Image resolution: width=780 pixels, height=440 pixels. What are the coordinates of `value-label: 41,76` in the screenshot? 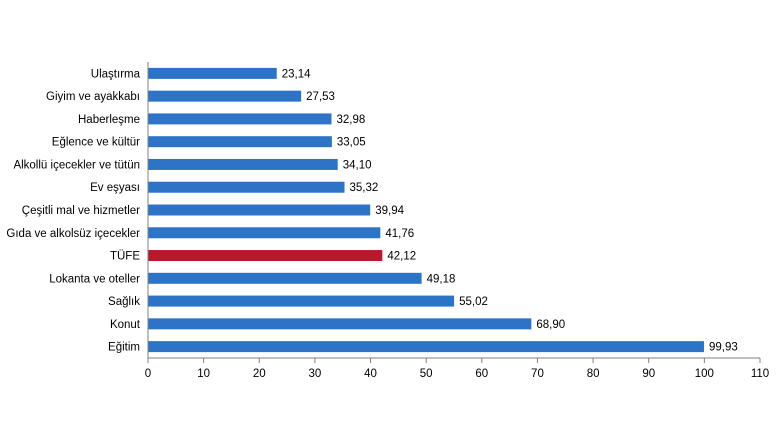 It's located at (399, 234).